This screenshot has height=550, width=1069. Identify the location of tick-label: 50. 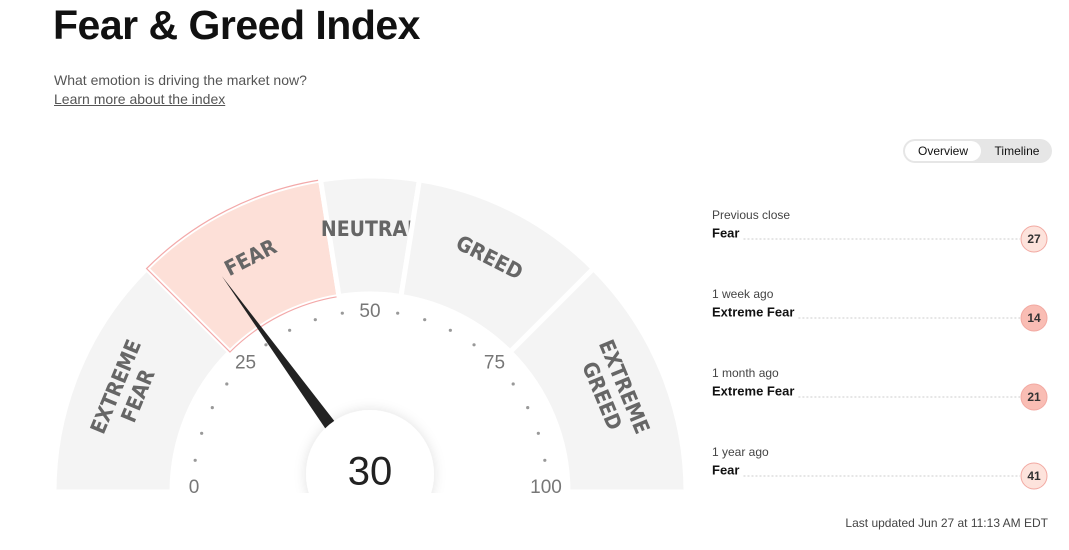
(369, 311).